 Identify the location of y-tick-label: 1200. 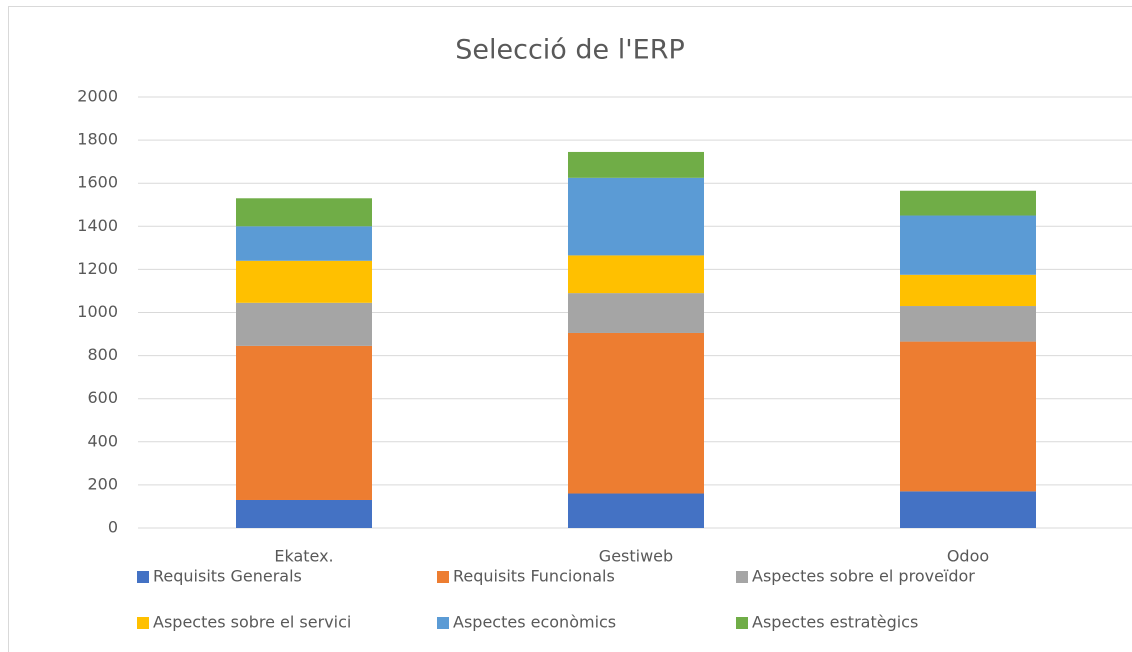
(97, 268).